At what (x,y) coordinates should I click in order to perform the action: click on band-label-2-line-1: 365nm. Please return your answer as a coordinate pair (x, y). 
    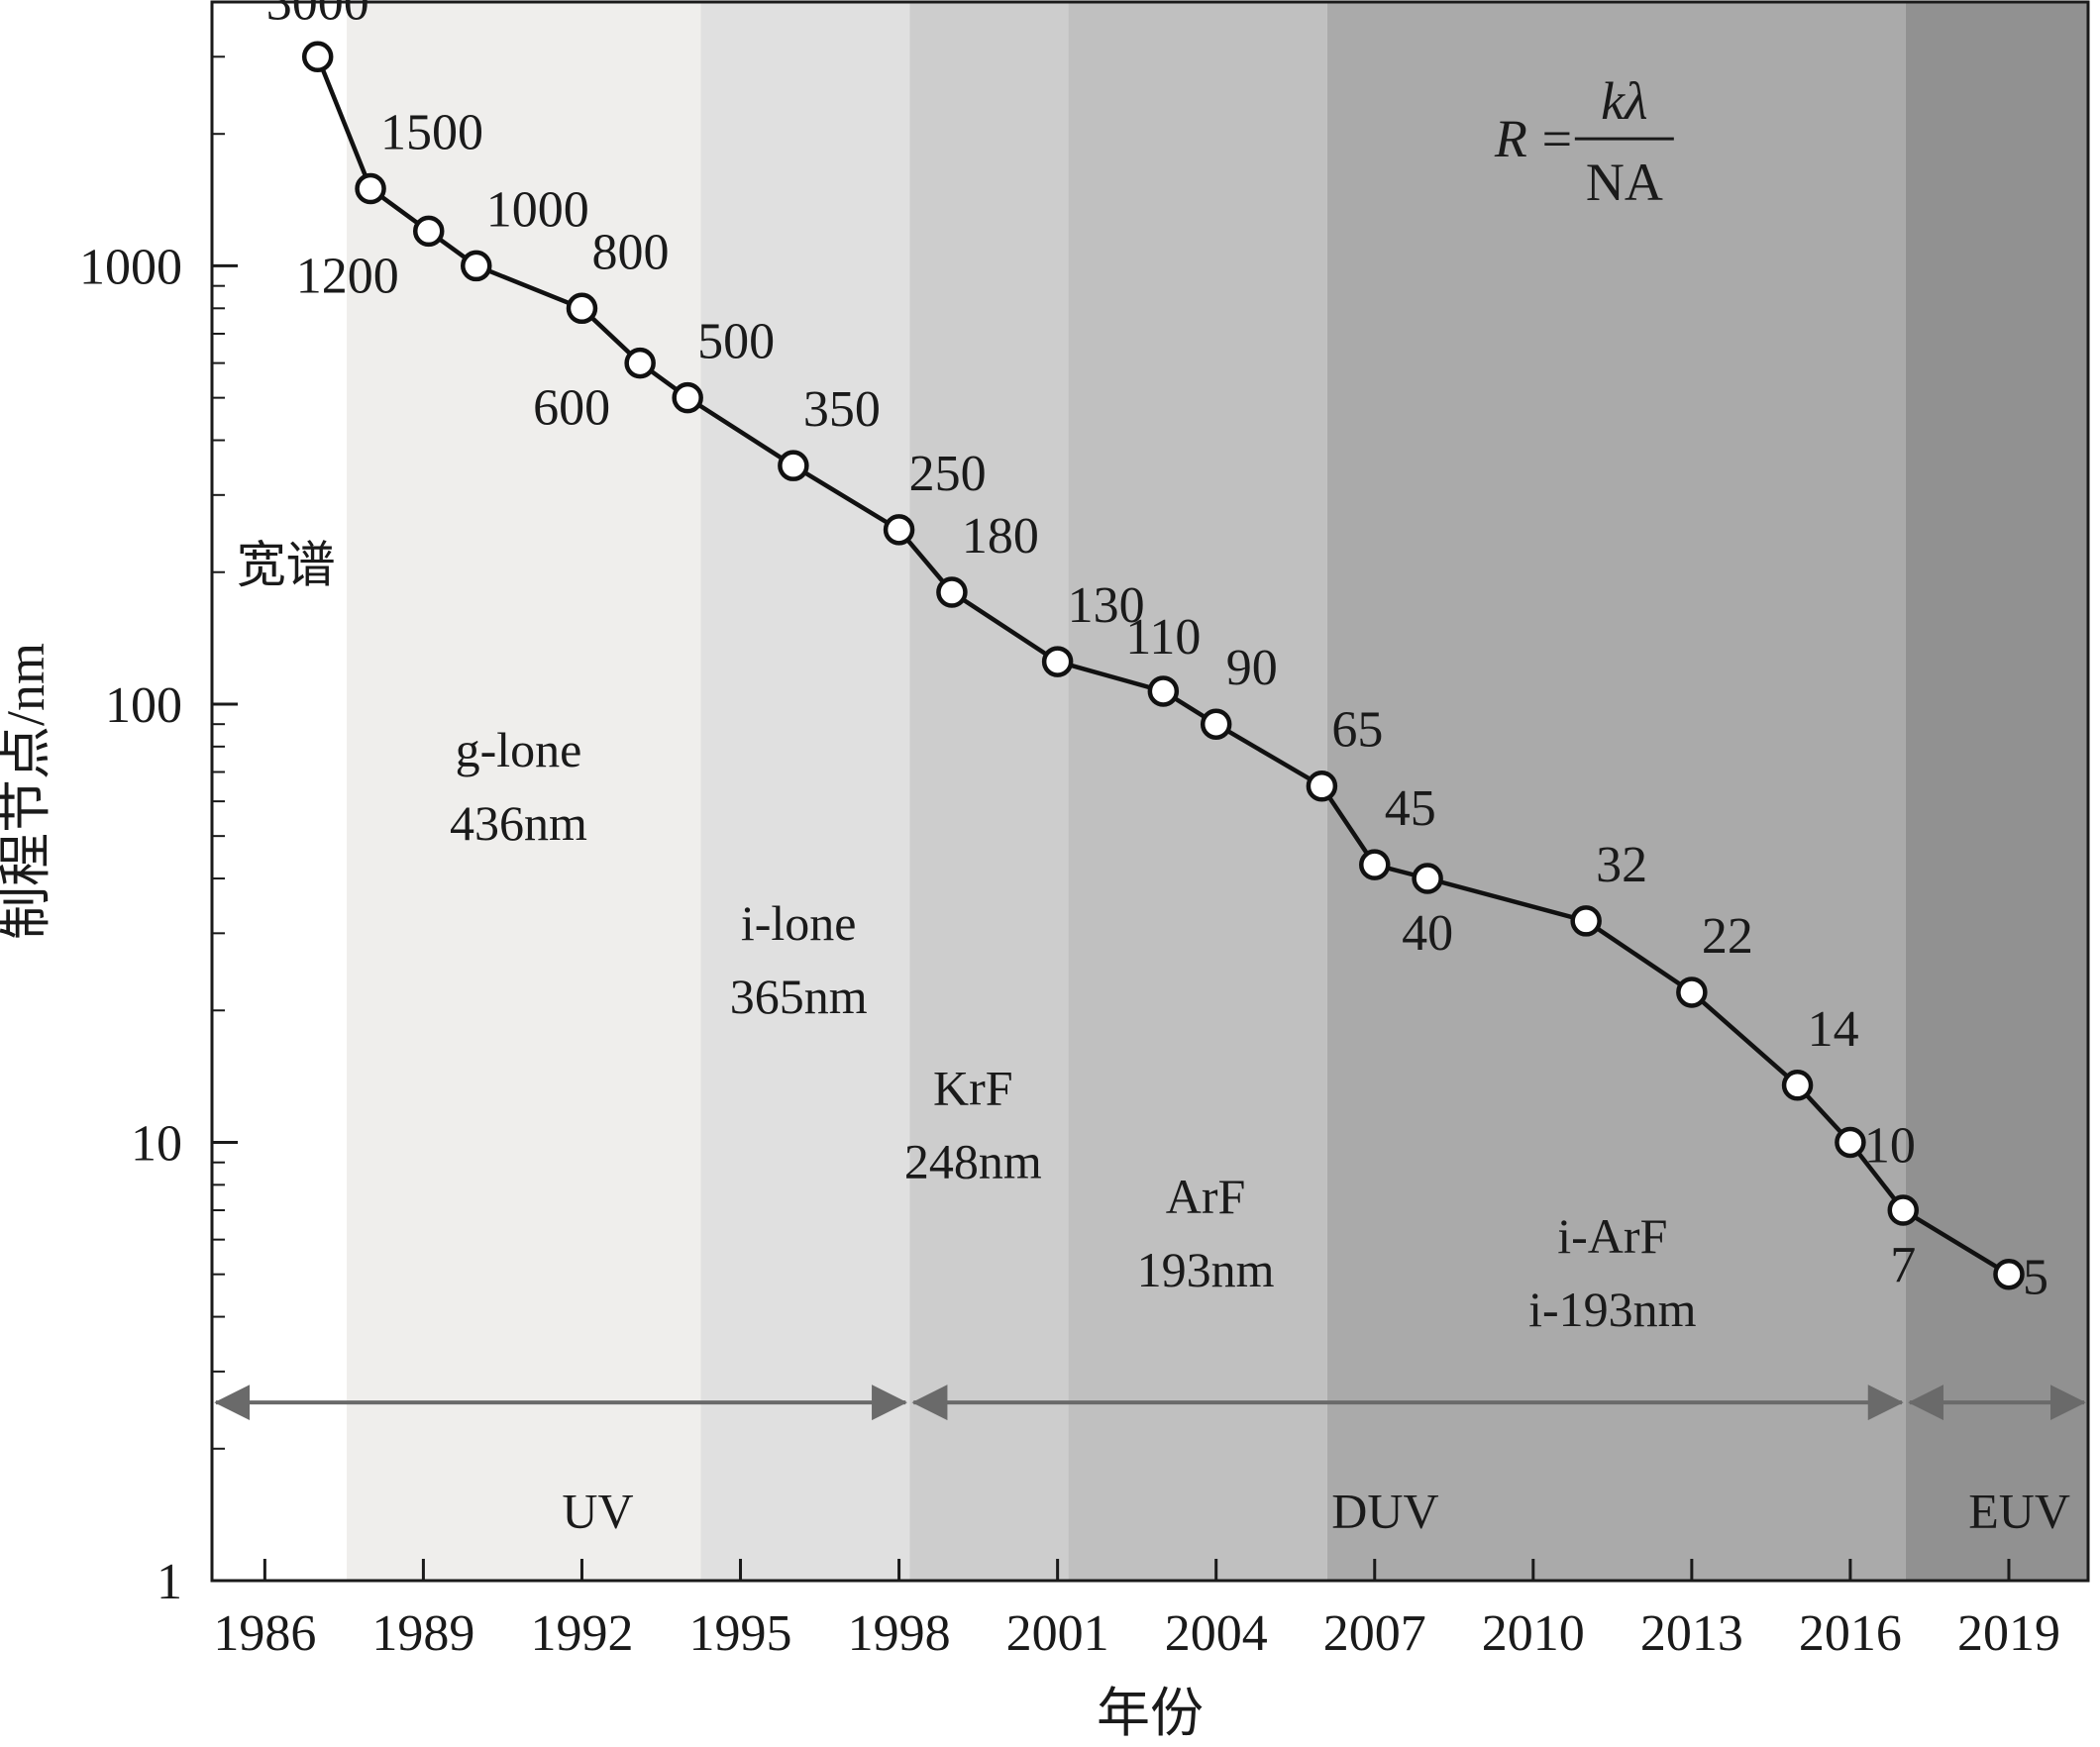
    Looking at the image, I should click on (799, 996).